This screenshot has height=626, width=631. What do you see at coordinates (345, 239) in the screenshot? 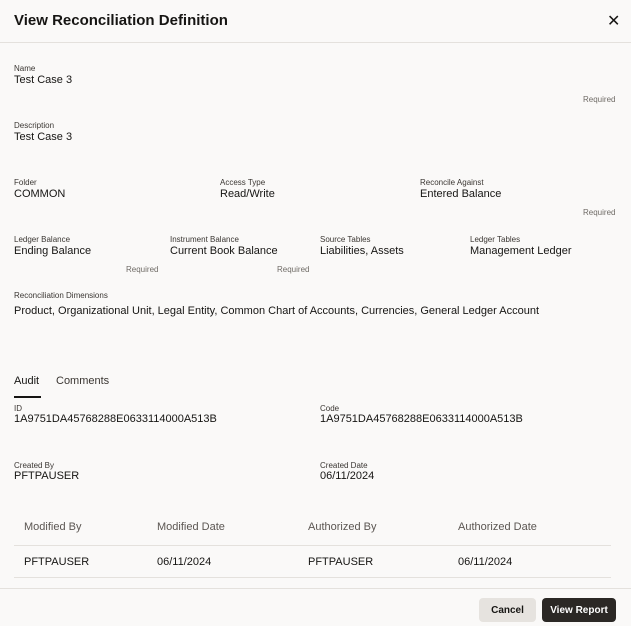
I see `source-tables-label: Source Tables` at bounding box center [345, 239].